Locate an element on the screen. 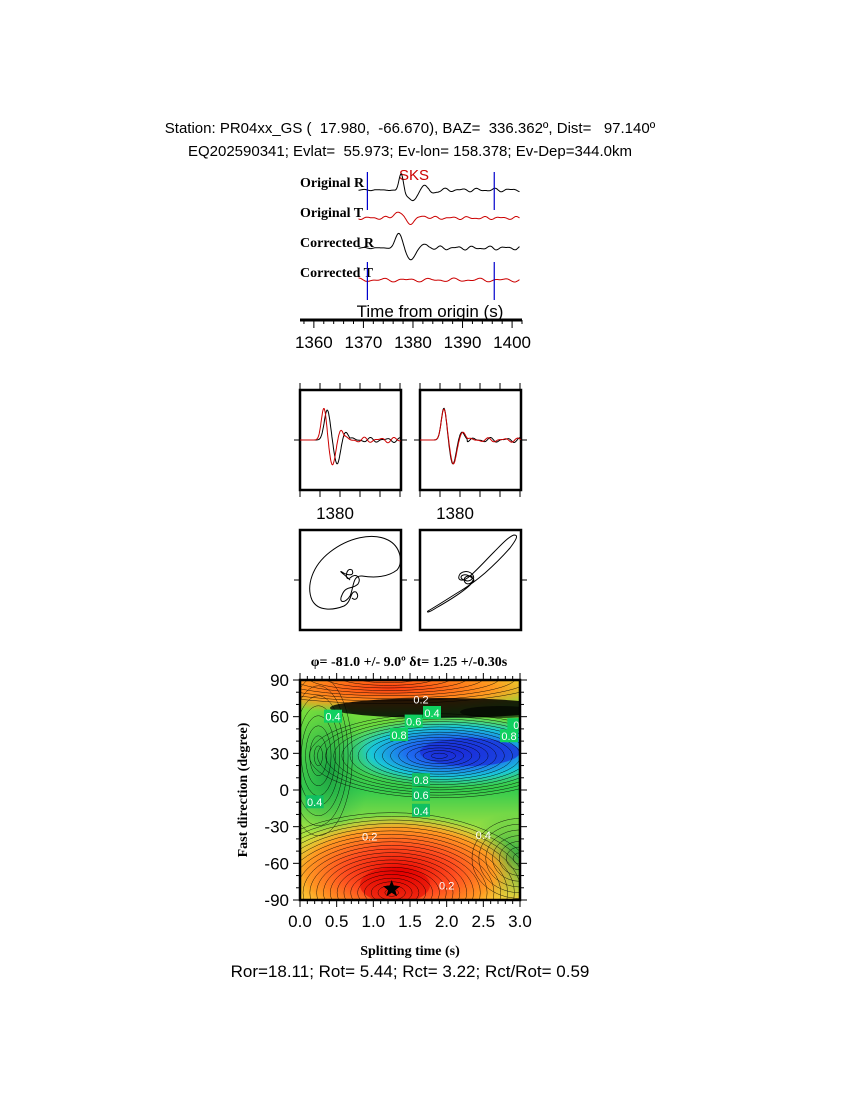 Image resolution: width=850 pixels, height=1100 pixels. time-tick-label: 1370 is located at coordinates (364, 342).